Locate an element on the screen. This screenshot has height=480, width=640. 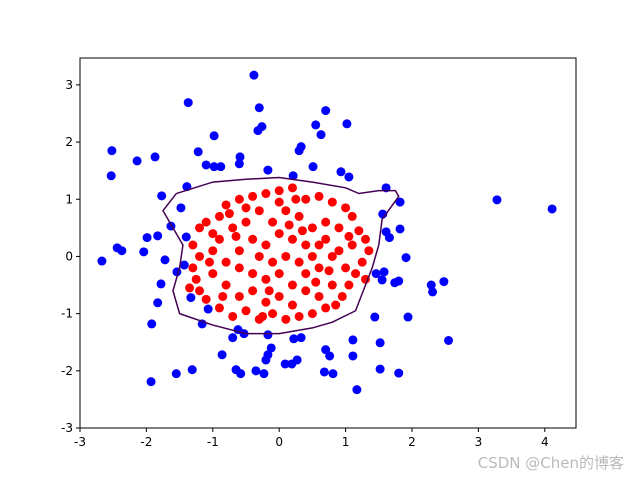
y-tick-label: 0 is located at coordinates (69, 256).